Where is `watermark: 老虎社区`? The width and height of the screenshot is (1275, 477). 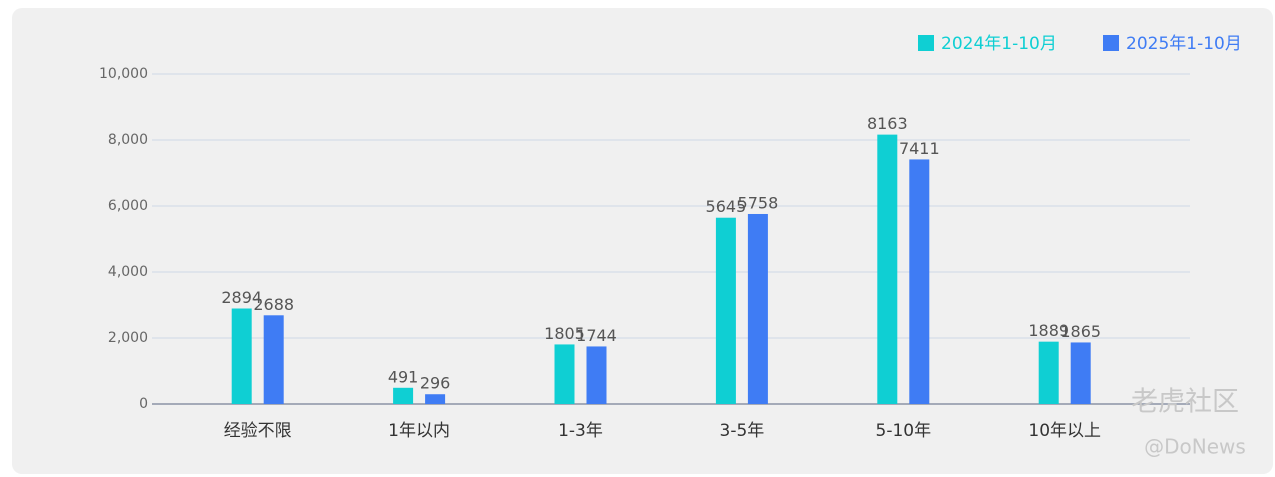
watermark: 老虎社区 is located at coordinates (1185, 402).